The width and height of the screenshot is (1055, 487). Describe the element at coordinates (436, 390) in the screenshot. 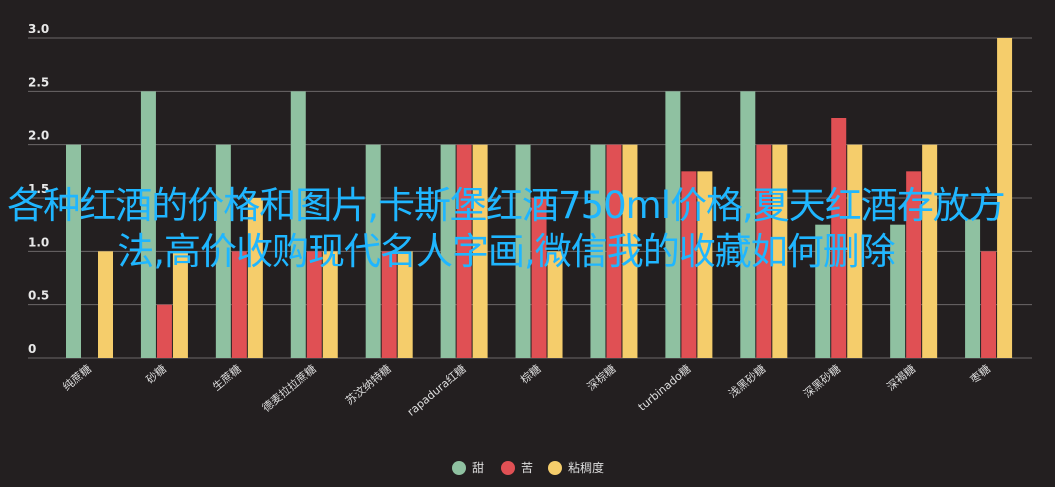

I see `x-tick-label: rapadura红糖` at that location.